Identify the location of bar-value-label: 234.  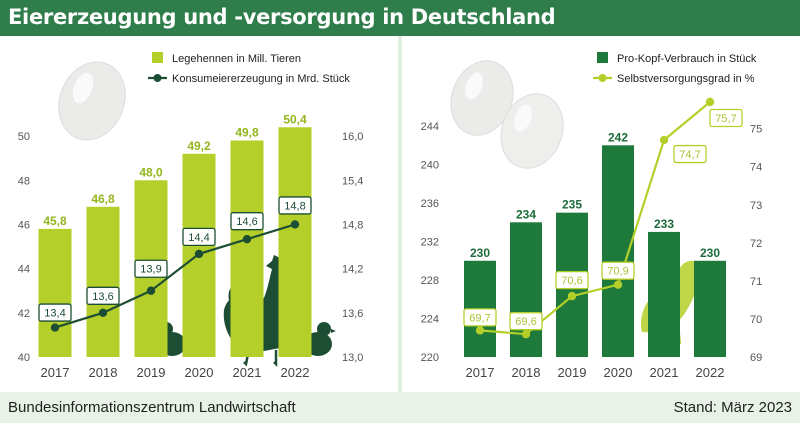
(526, 214).